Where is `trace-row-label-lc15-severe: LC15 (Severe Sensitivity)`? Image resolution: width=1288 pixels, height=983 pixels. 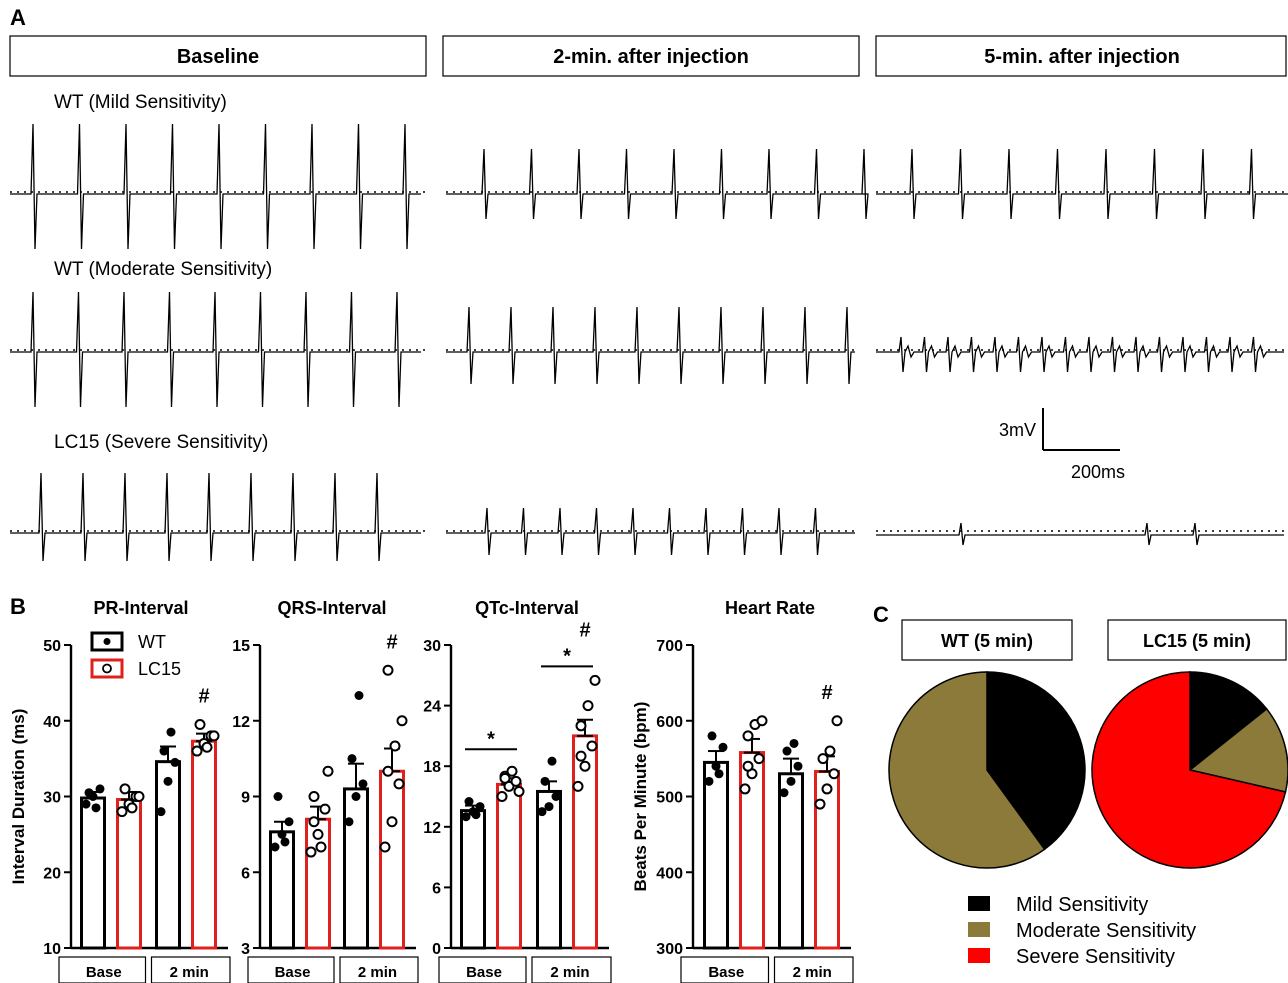
trace-row-label-lc15-severe: LC15 (Severe Sensitivity) is located at coordinates (161, 442).